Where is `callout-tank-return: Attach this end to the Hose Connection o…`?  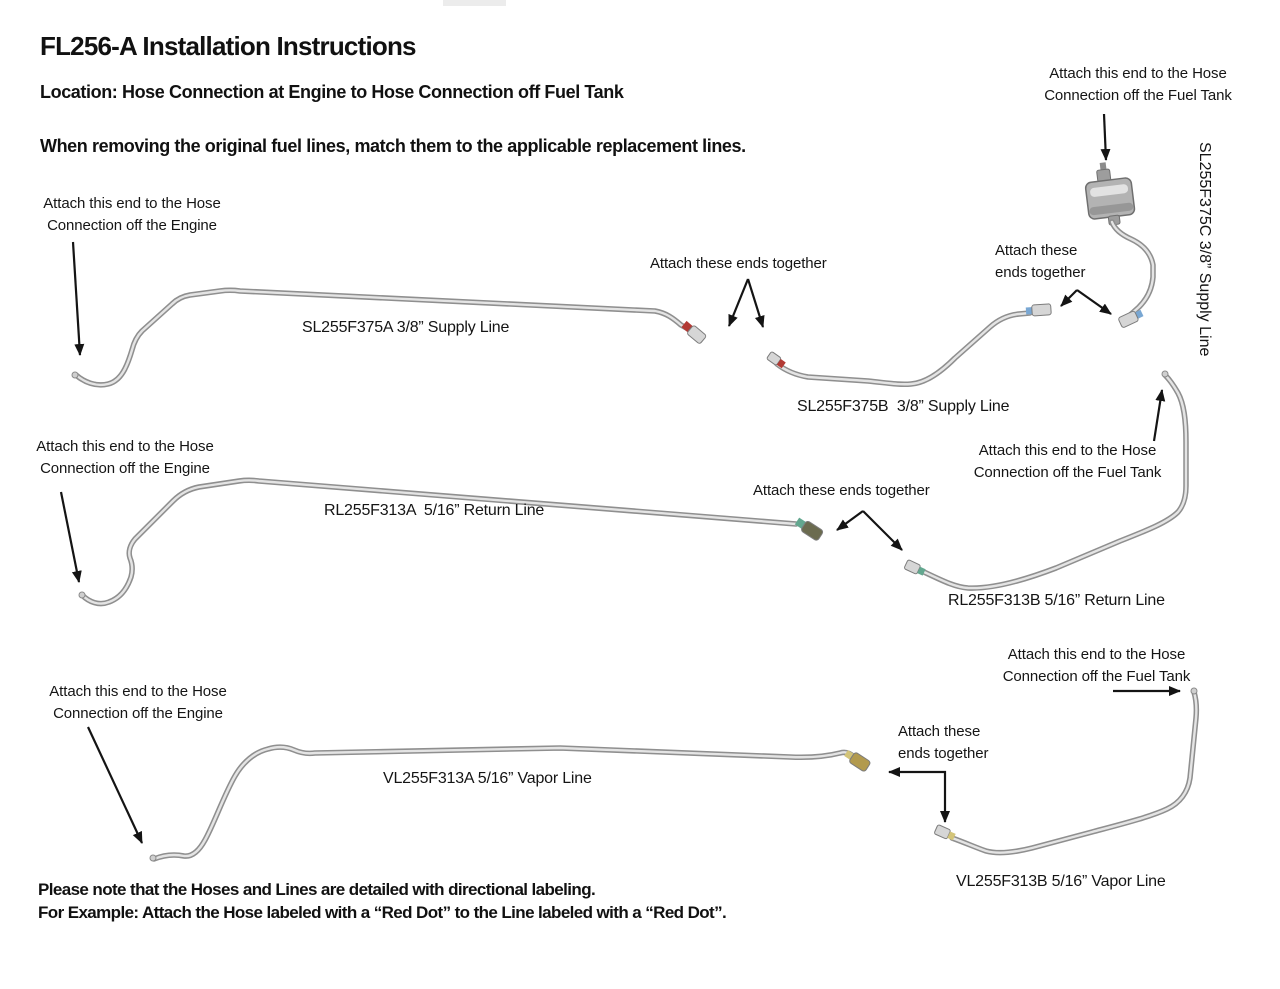 callout-tank-return: Attach this end to the Hose Connection o… is located at coordinates (1067, 461).